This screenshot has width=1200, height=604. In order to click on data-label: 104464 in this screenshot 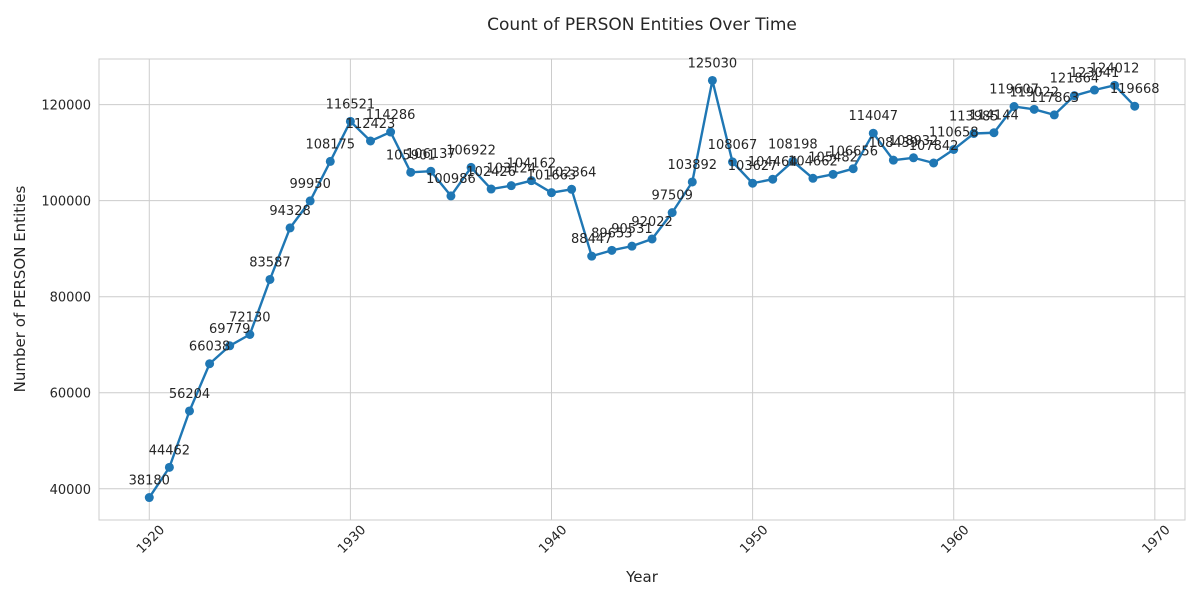, I will do `click(773, 162)`.